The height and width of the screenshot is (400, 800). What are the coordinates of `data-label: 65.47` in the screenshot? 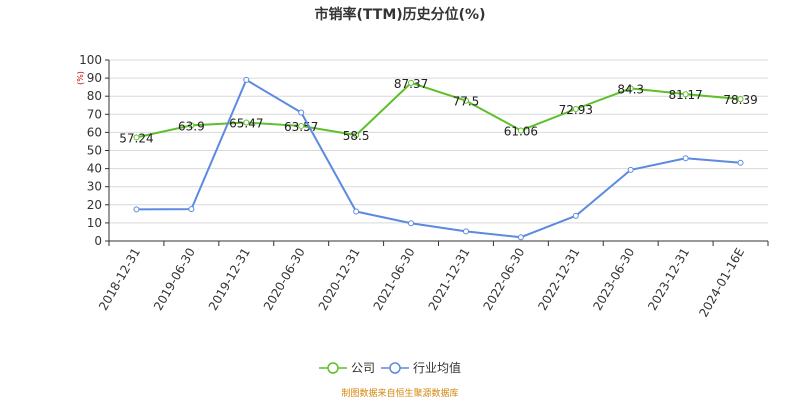 It's located at (246, 123).